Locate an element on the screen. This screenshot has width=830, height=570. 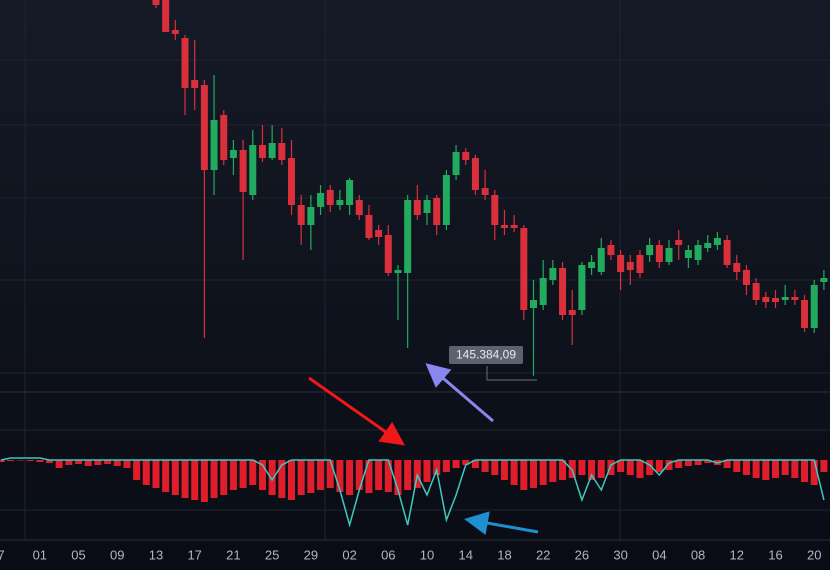
x-tick-label: 25 is located at coordinates (272, 554).